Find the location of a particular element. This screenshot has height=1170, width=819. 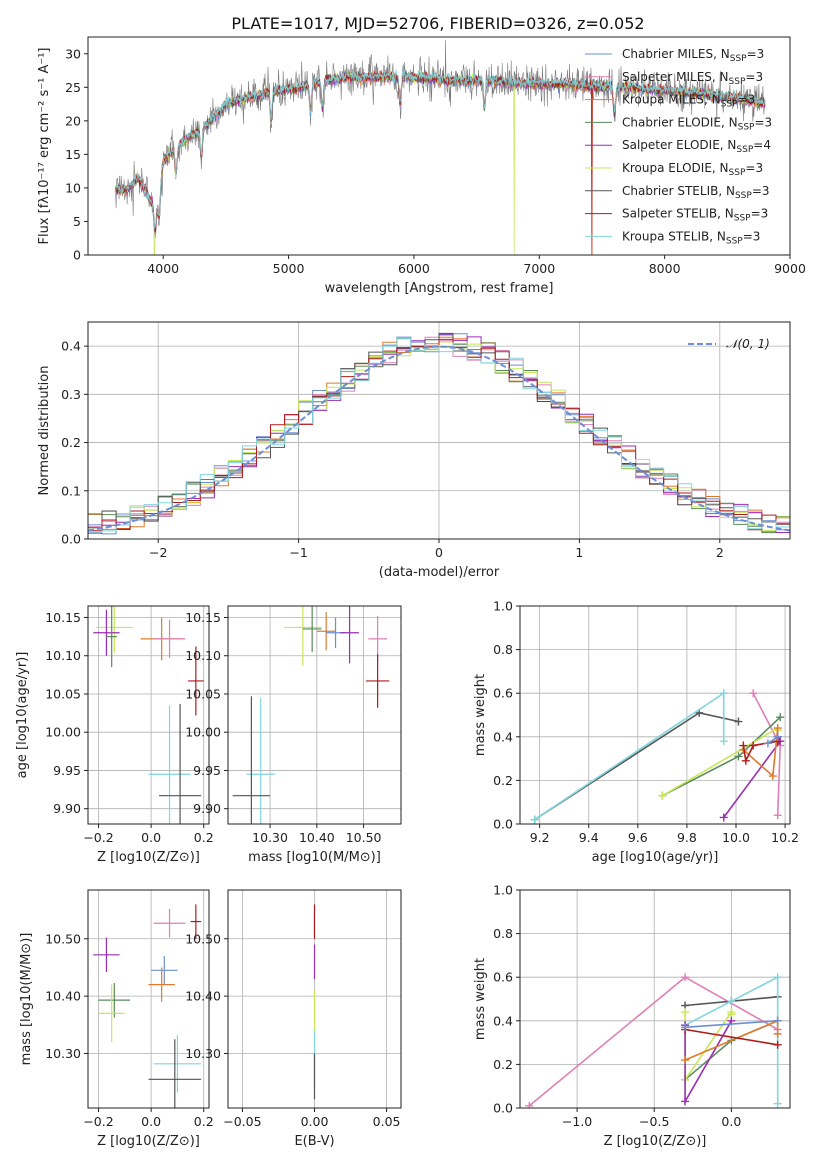

y-axis-label: mass weight is located at coordinates (480, 999).